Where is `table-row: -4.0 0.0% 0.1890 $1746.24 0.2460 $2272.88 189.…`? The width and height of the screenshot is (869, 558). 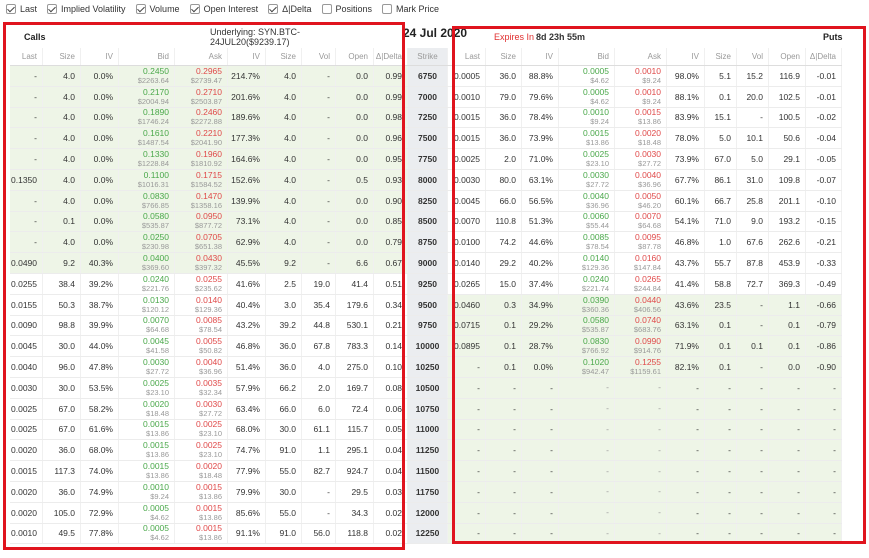
table-row: -4.0 0.0% 0.1890 $1746.24 0.2460 $2272.88 189.… is located at coordinates (426, 118).